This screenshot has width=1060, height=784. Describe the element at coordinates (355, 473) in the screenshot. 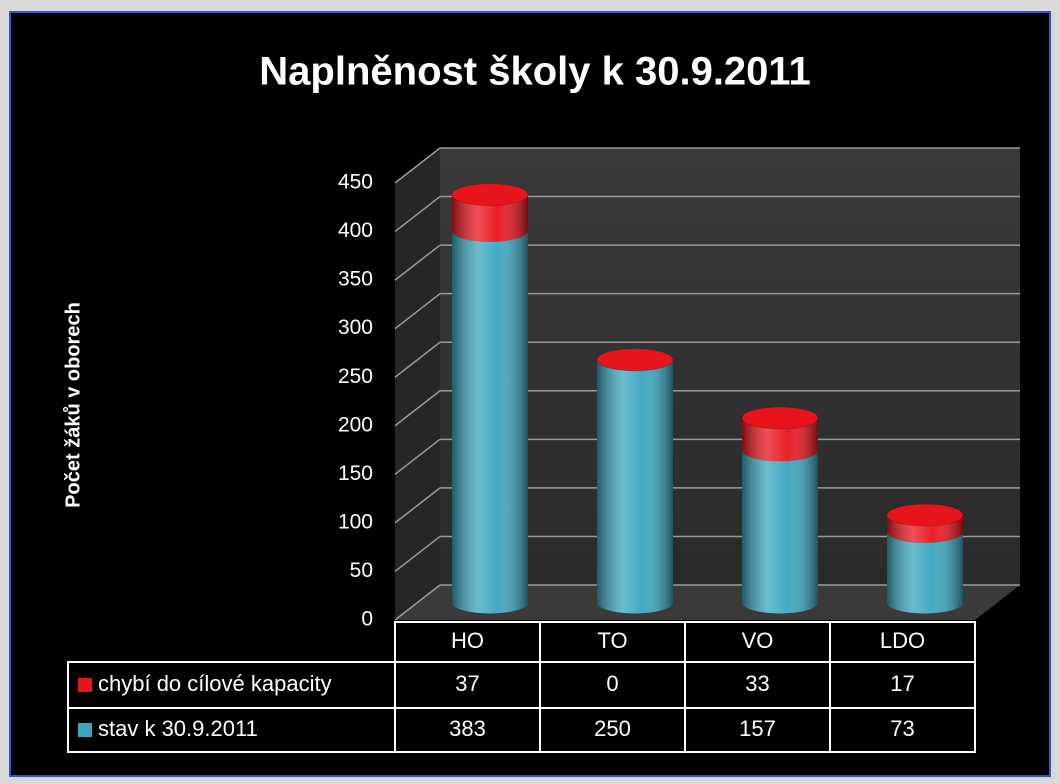

I see `y-tick-label: 150` at that location.